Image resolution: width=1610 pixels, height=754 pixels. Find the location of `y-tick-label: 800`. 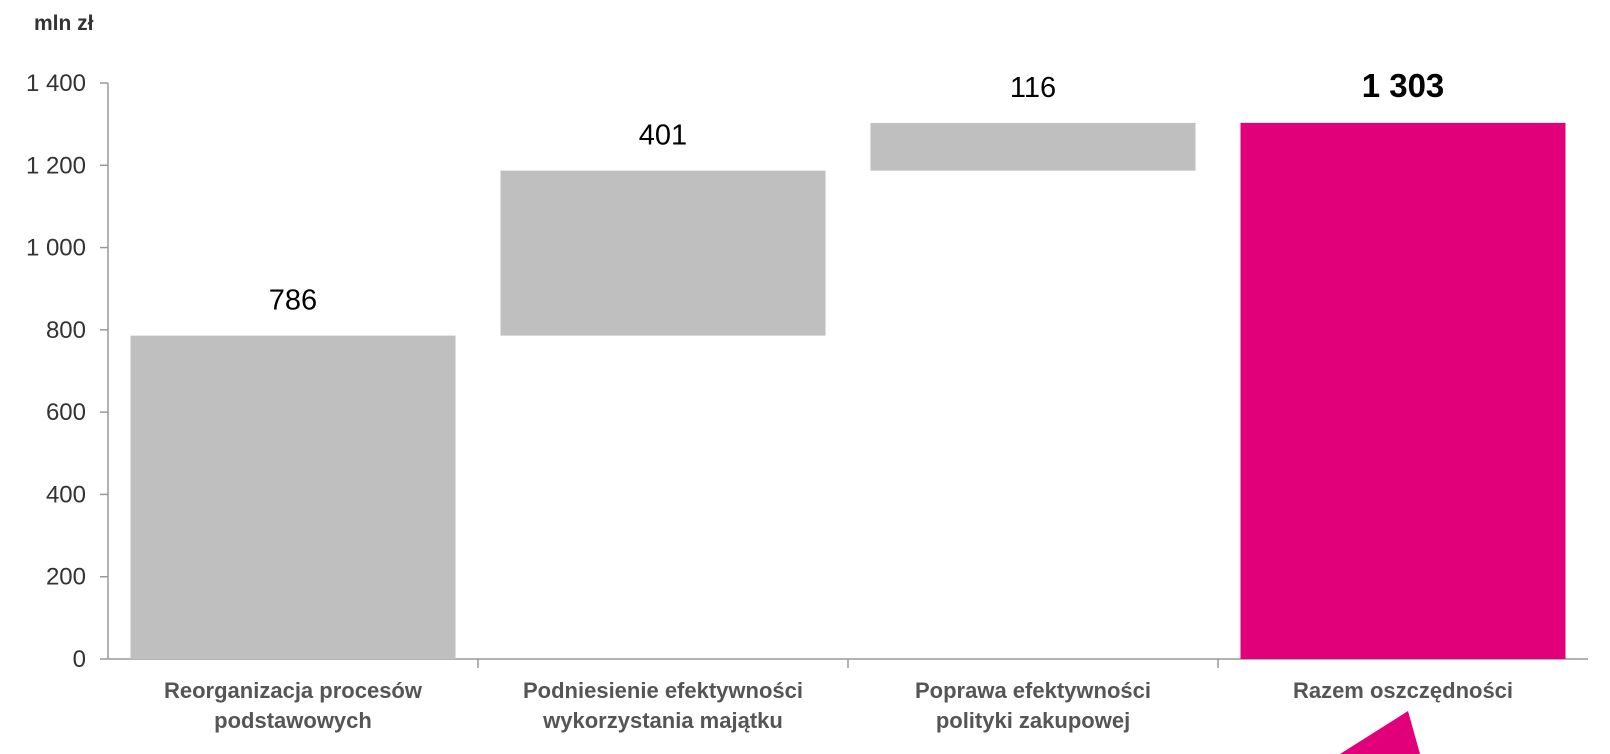

y-tick-label: 800 is located at coordinates (66, 330).